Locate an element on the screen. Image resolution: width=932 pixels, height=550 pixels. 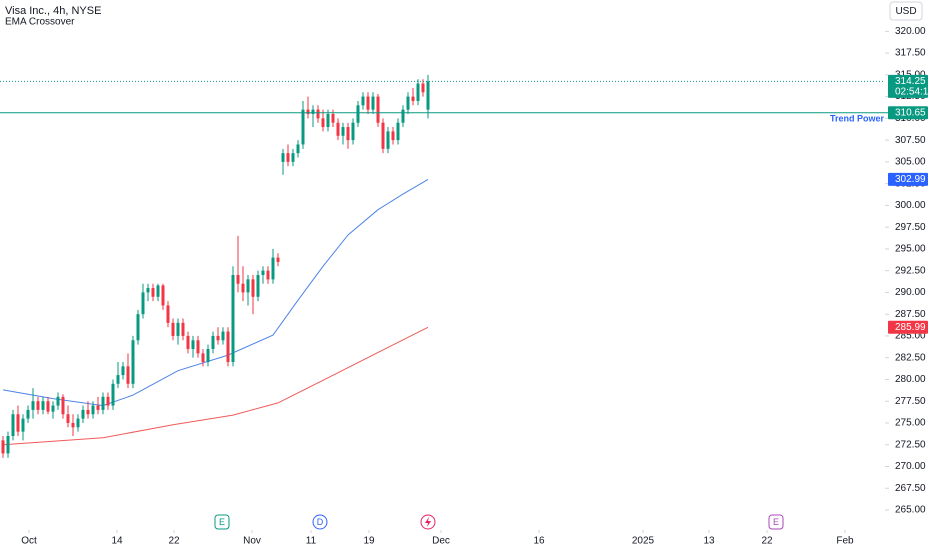
y-tick-label: 292.50 is located at coordinates (910, 270).